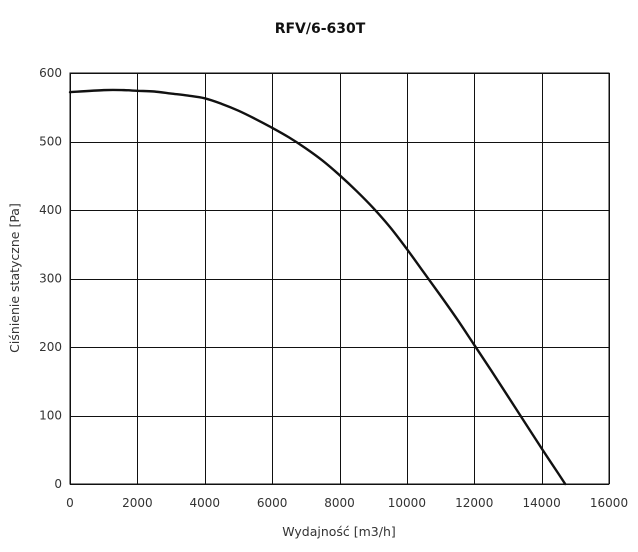  I want to click on x-tick-label: 0, so click(70, 503).